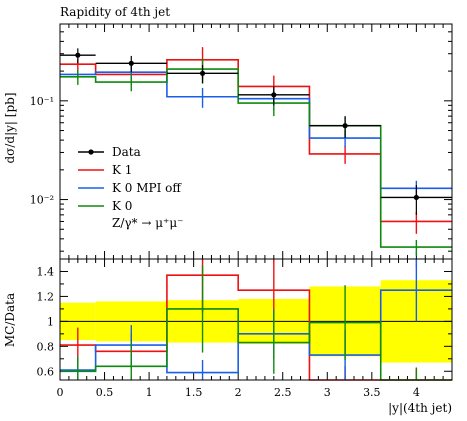 The image size is (467, 421). Describe the element at coordinates (372, 392) in the screenshot. I see `x-tick-label: 3.5` at that location.